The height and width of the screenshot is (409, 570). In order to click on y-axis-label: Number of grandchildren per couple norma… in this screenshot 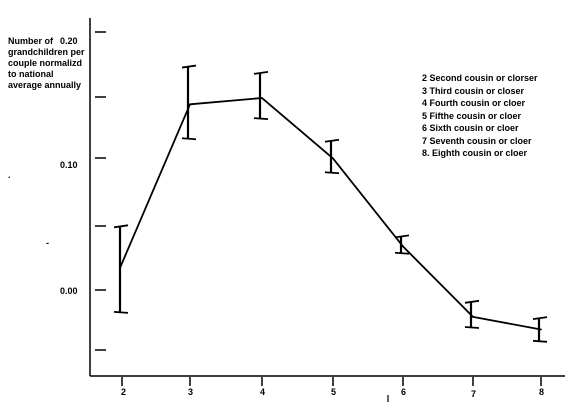, I will do `click(46, 63)`.